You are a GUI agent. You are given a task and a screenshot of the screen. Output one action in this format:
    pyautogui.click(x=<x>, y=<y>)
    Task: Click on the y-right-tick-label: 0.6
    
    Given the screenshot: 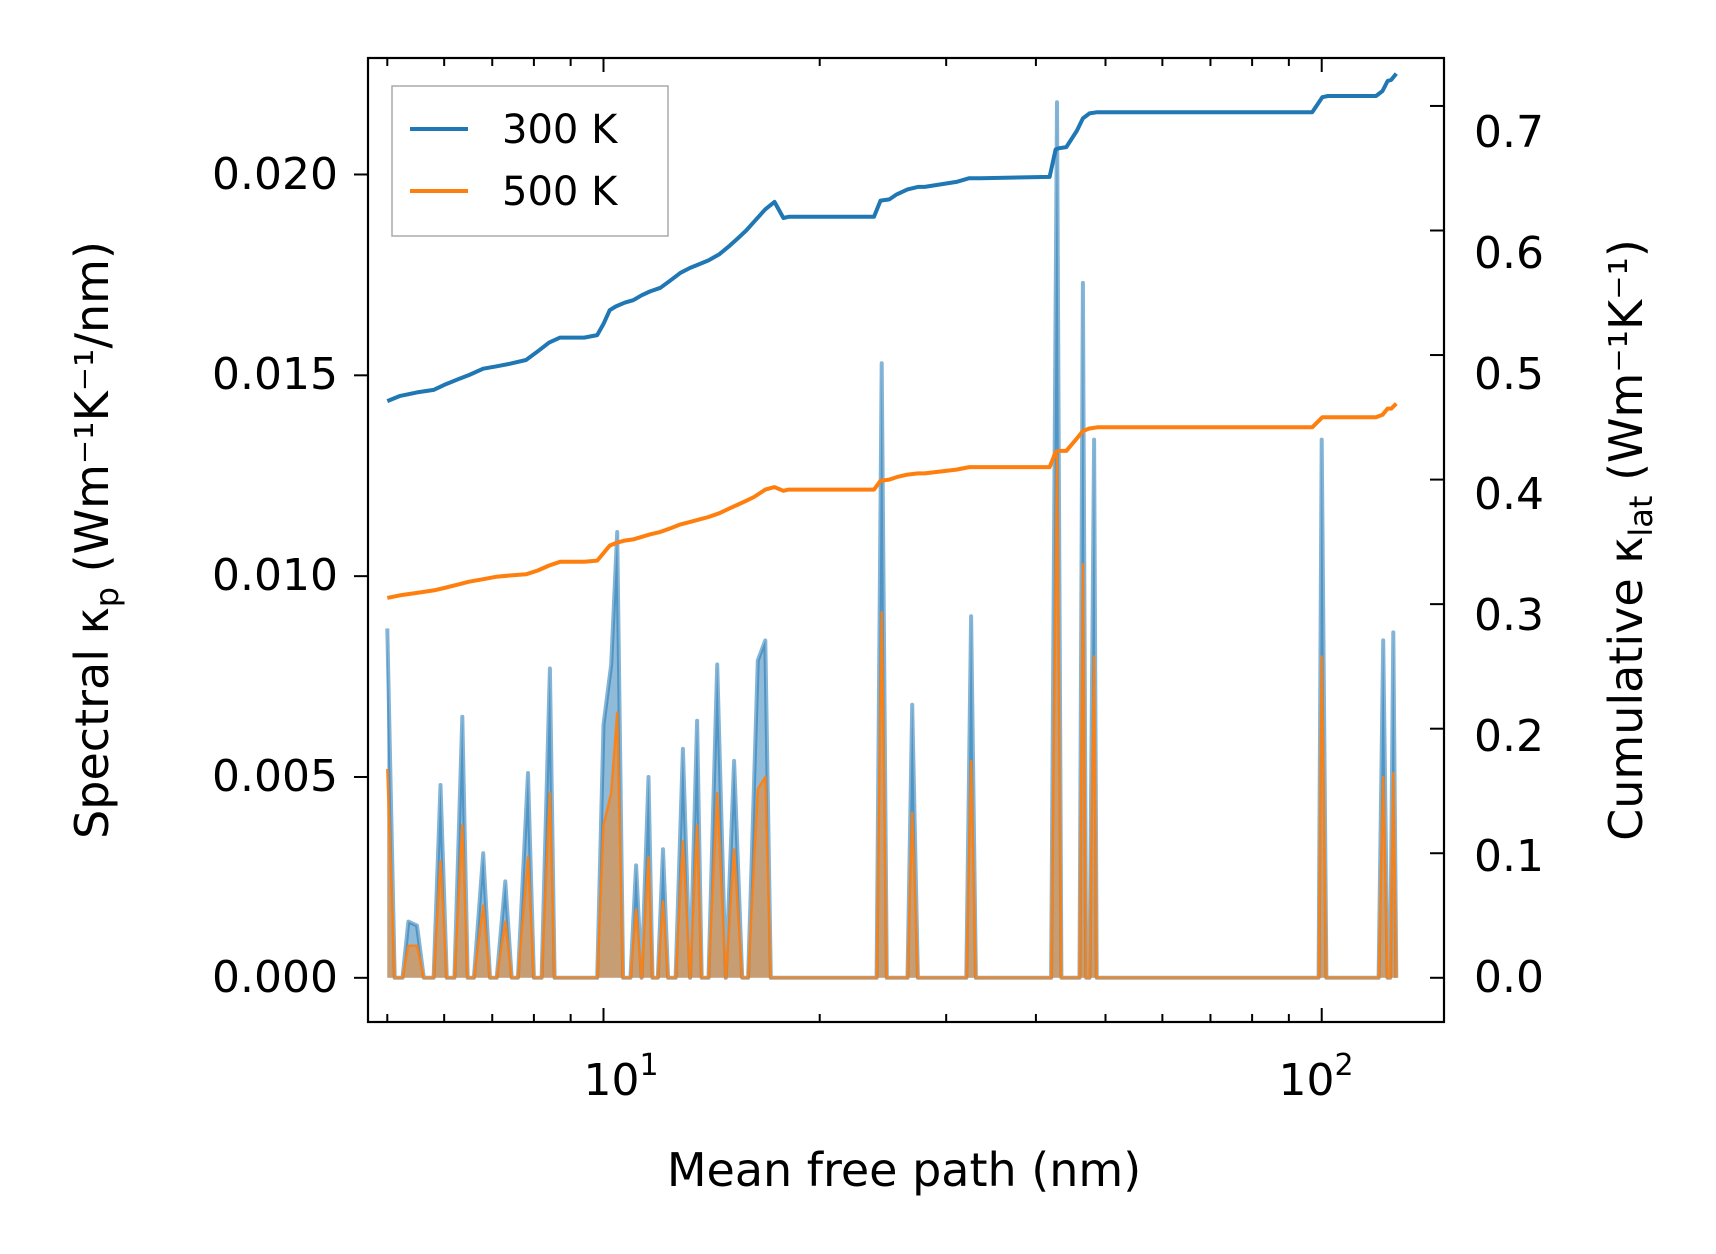 What is the action you would take?
    pyautogui.click(x=1509, y=253)
    